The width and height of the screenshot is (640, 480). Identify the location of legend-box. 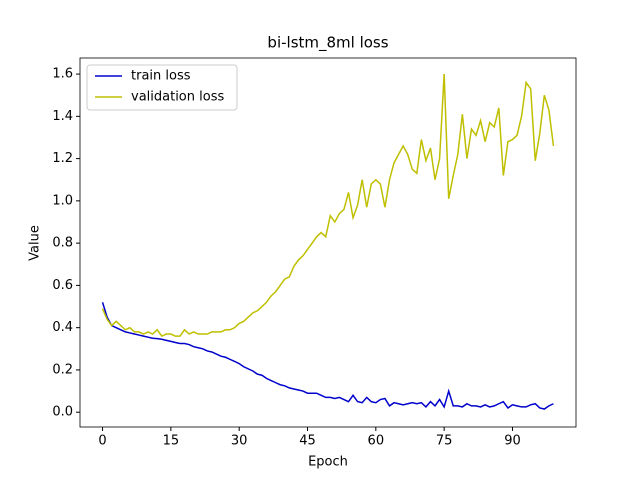
(162, 87).